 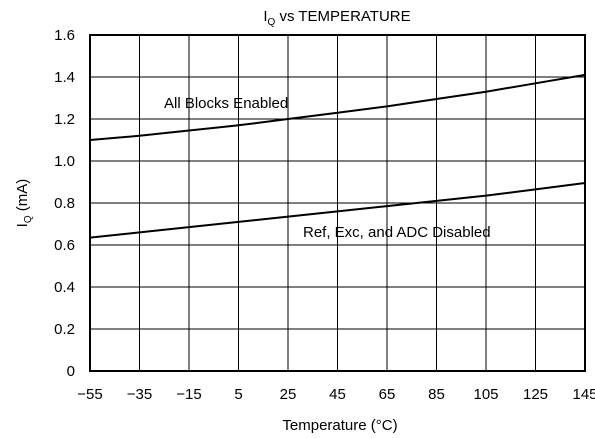 I want to click on y-tick-label: 1.0, so click(x=64, y=161).